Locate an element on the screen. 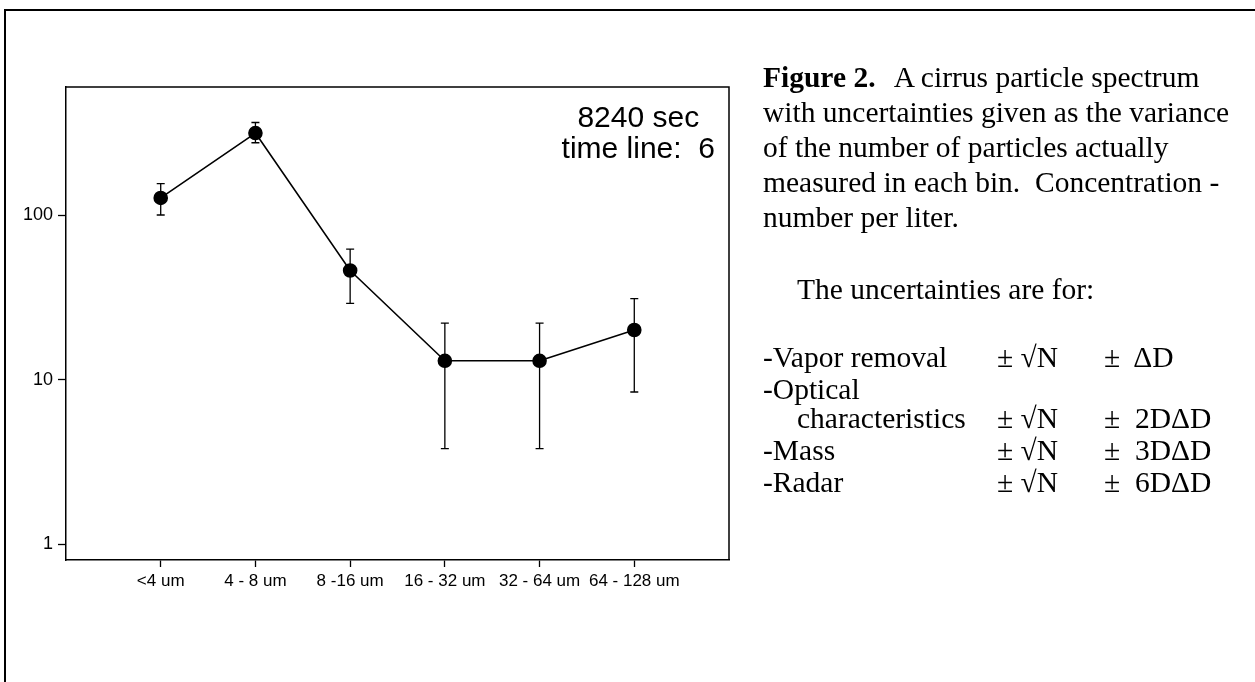 Image resolution: width=1255 pixels, height=682 pixels. text: ± 2DΔD is located at coordinates (1158, 418).